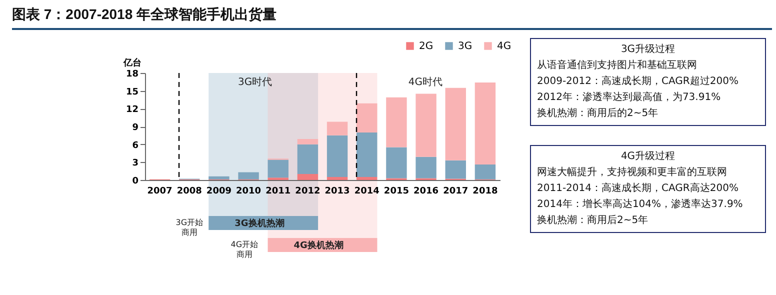  Describe the element at coordinates (132, 92) in the screenshot. I see `y-tick-label: 15` at that location.